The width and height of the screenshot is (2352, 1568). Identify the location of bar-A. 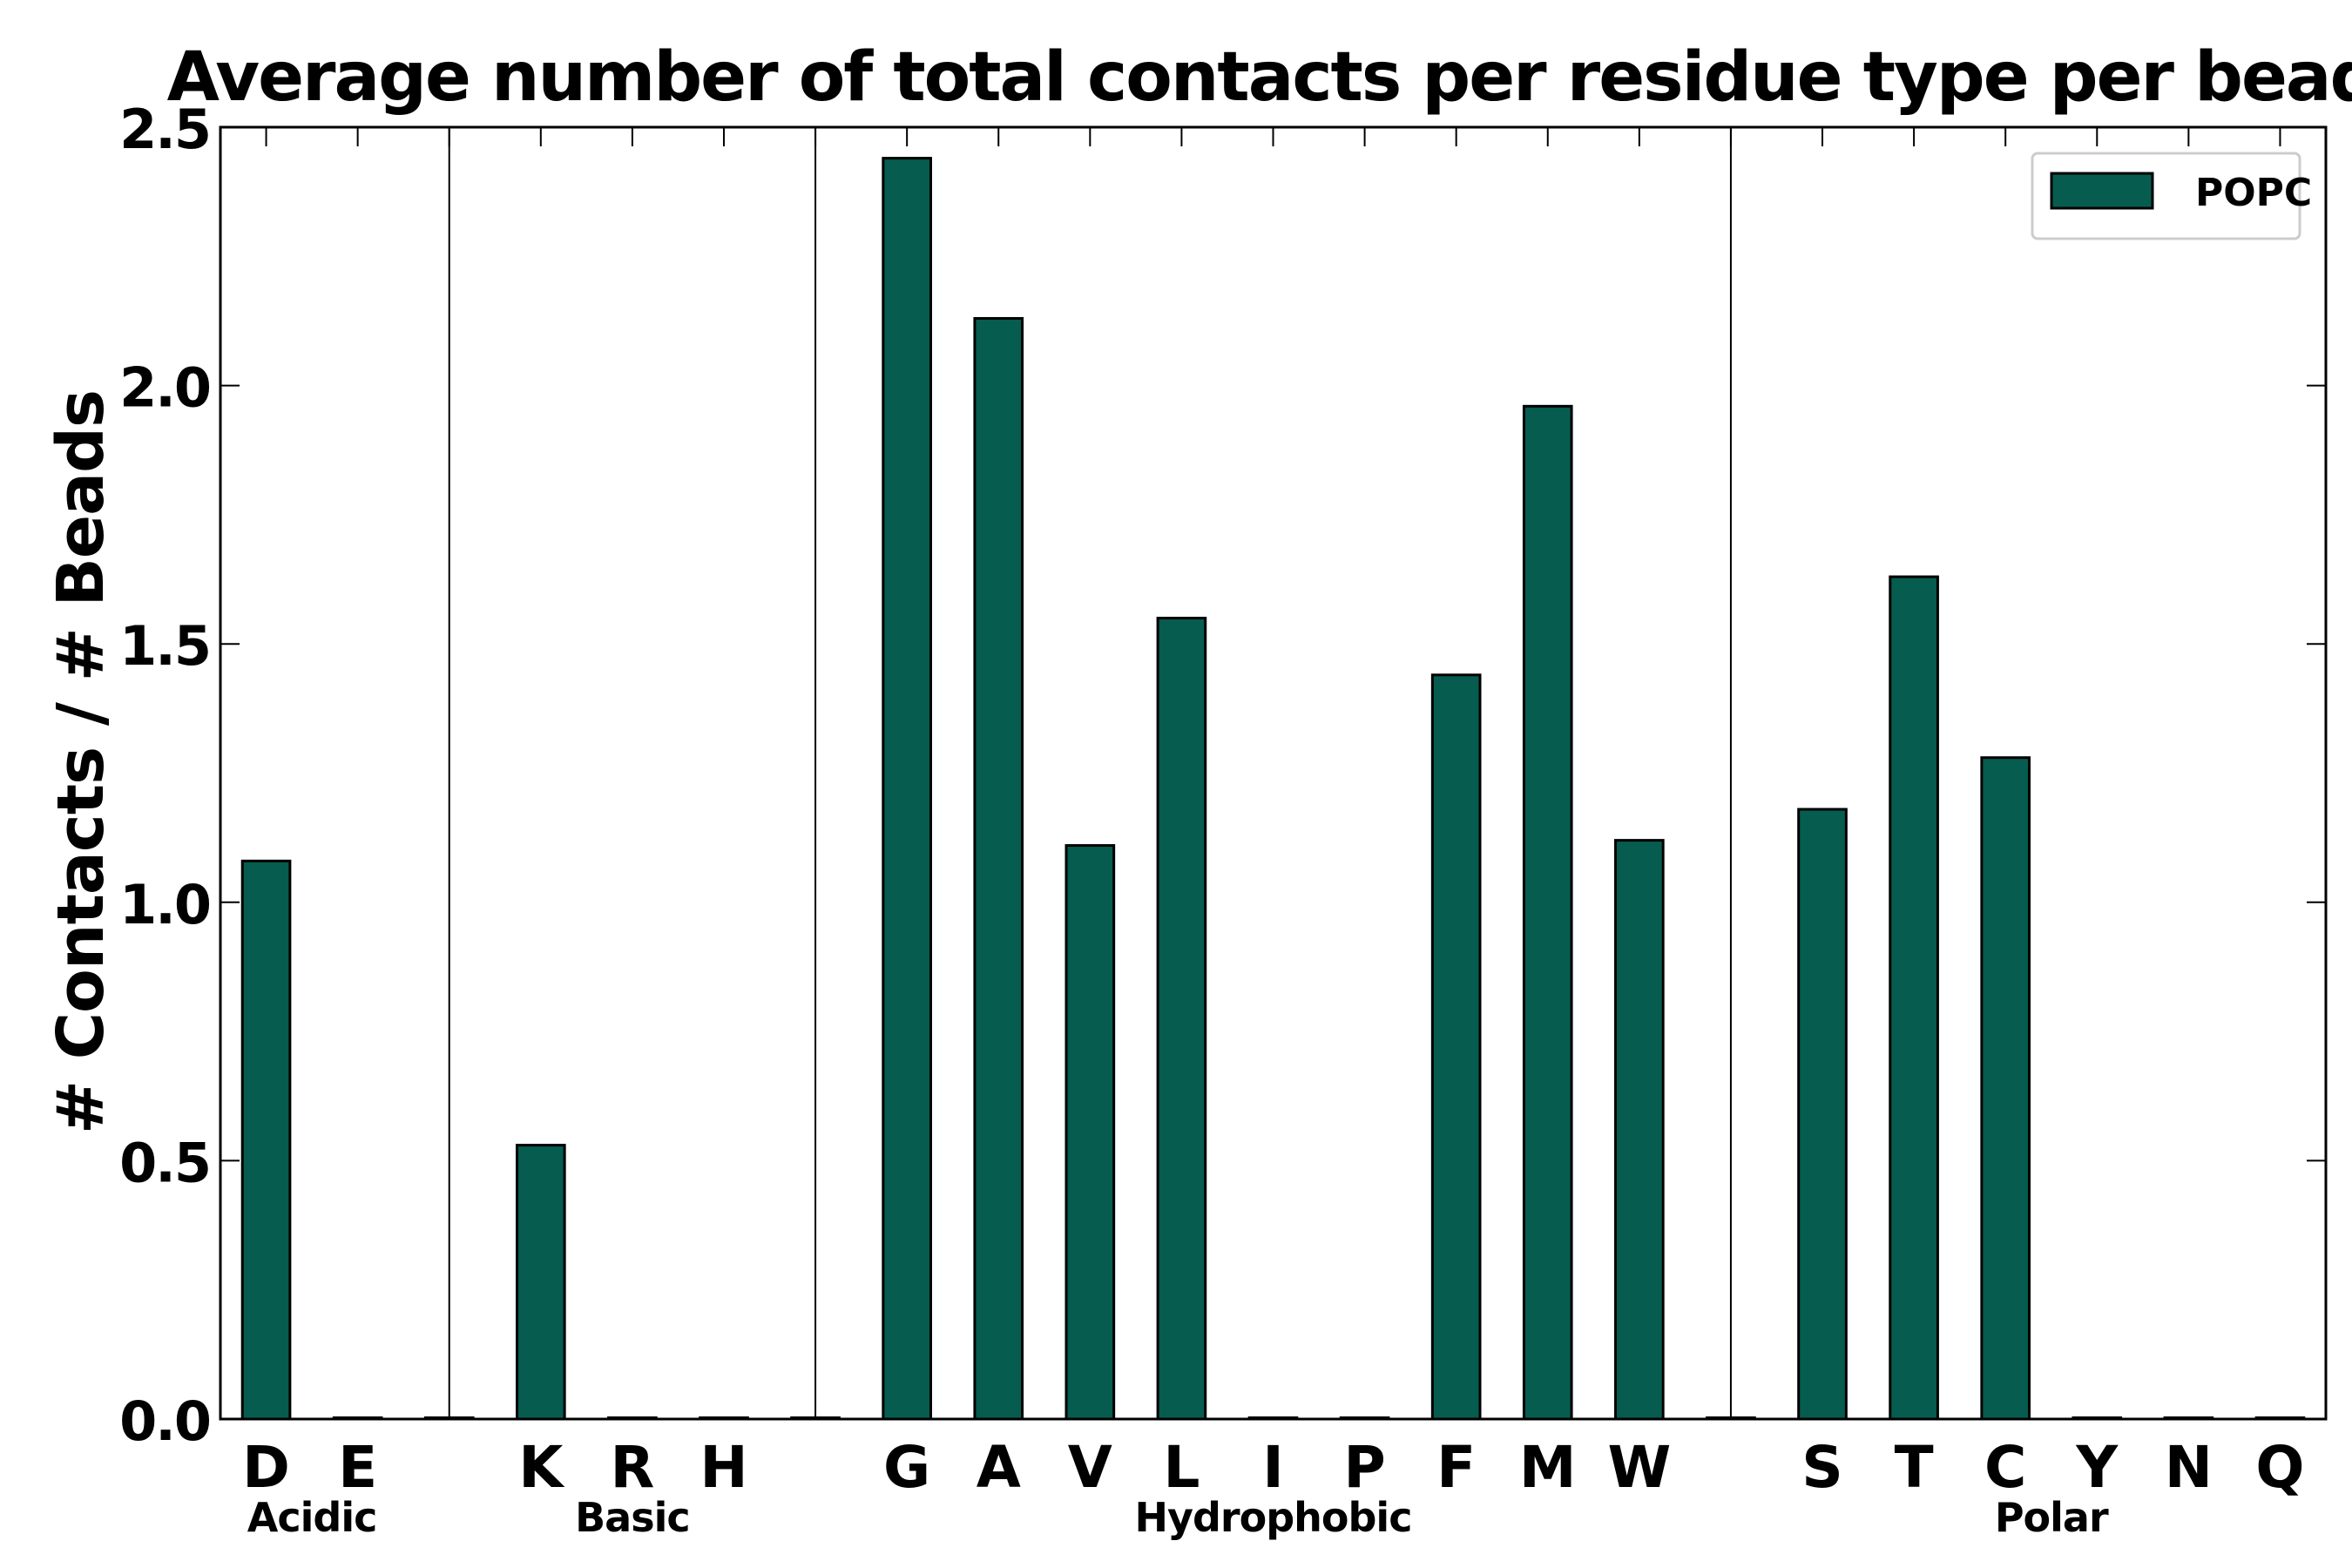
(998, 869).